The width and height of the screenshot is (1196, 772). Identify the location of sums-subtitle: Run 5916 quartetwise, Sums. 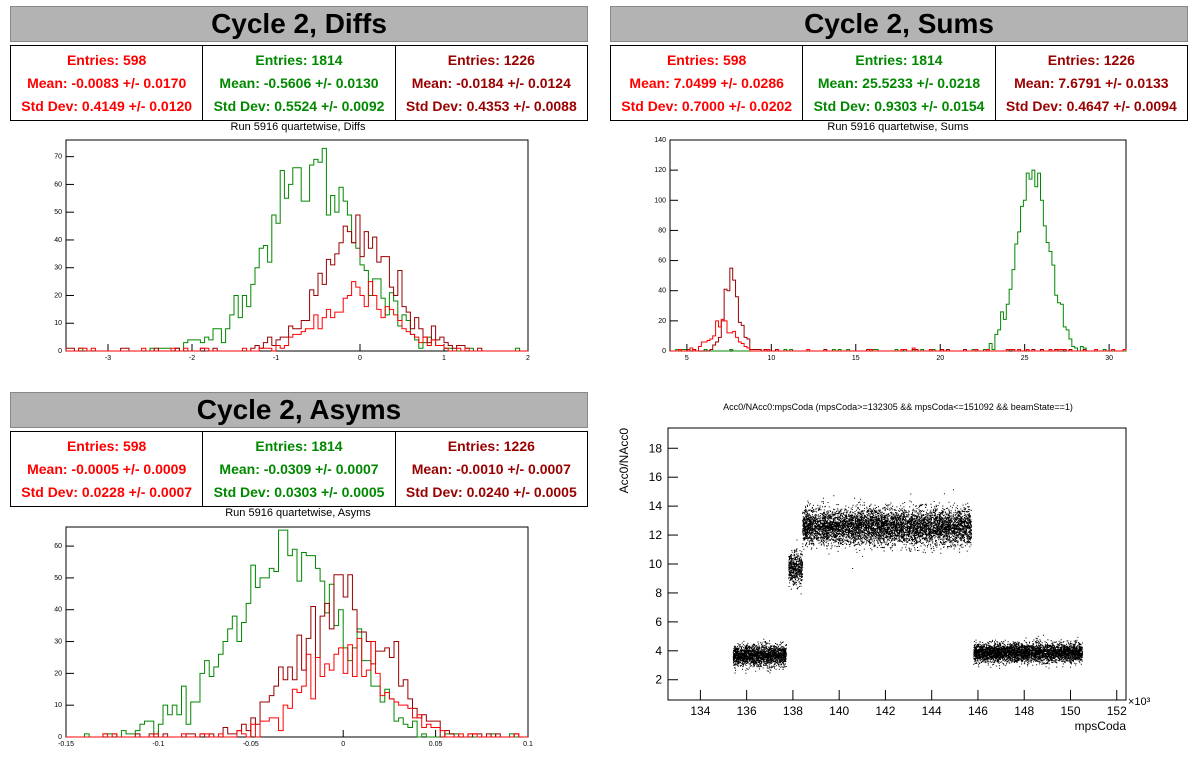
(898, 127).